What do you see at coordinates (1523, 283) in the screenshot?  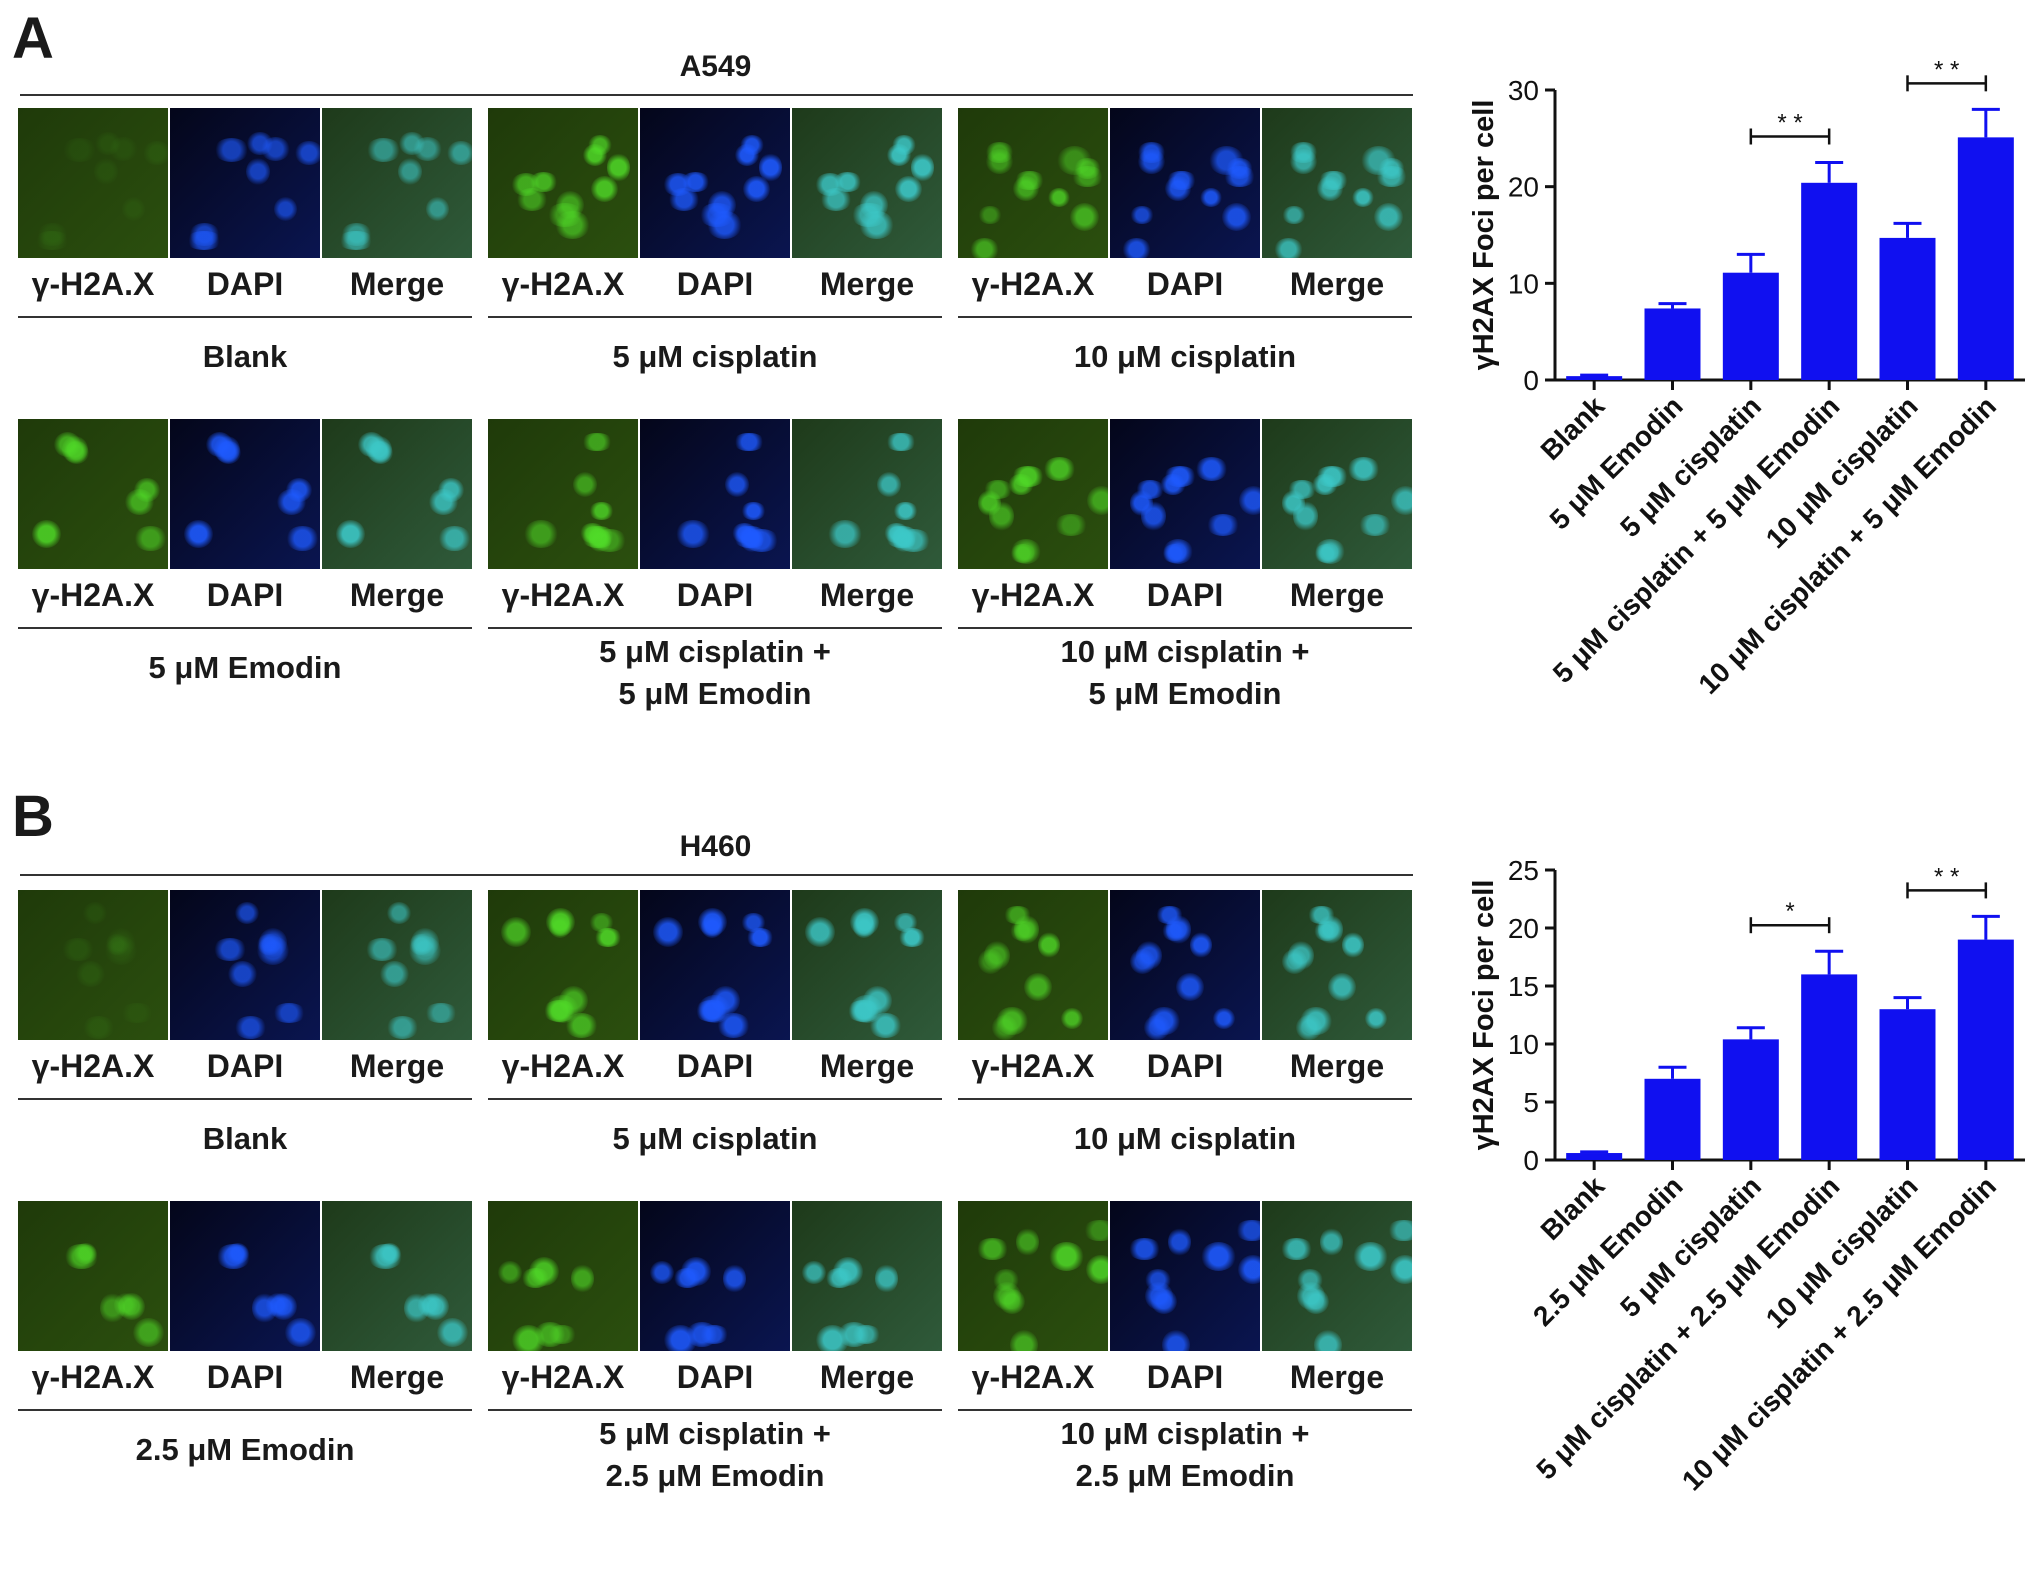 I see `y-tick-label: 10` at bounding box center [1523, 283].